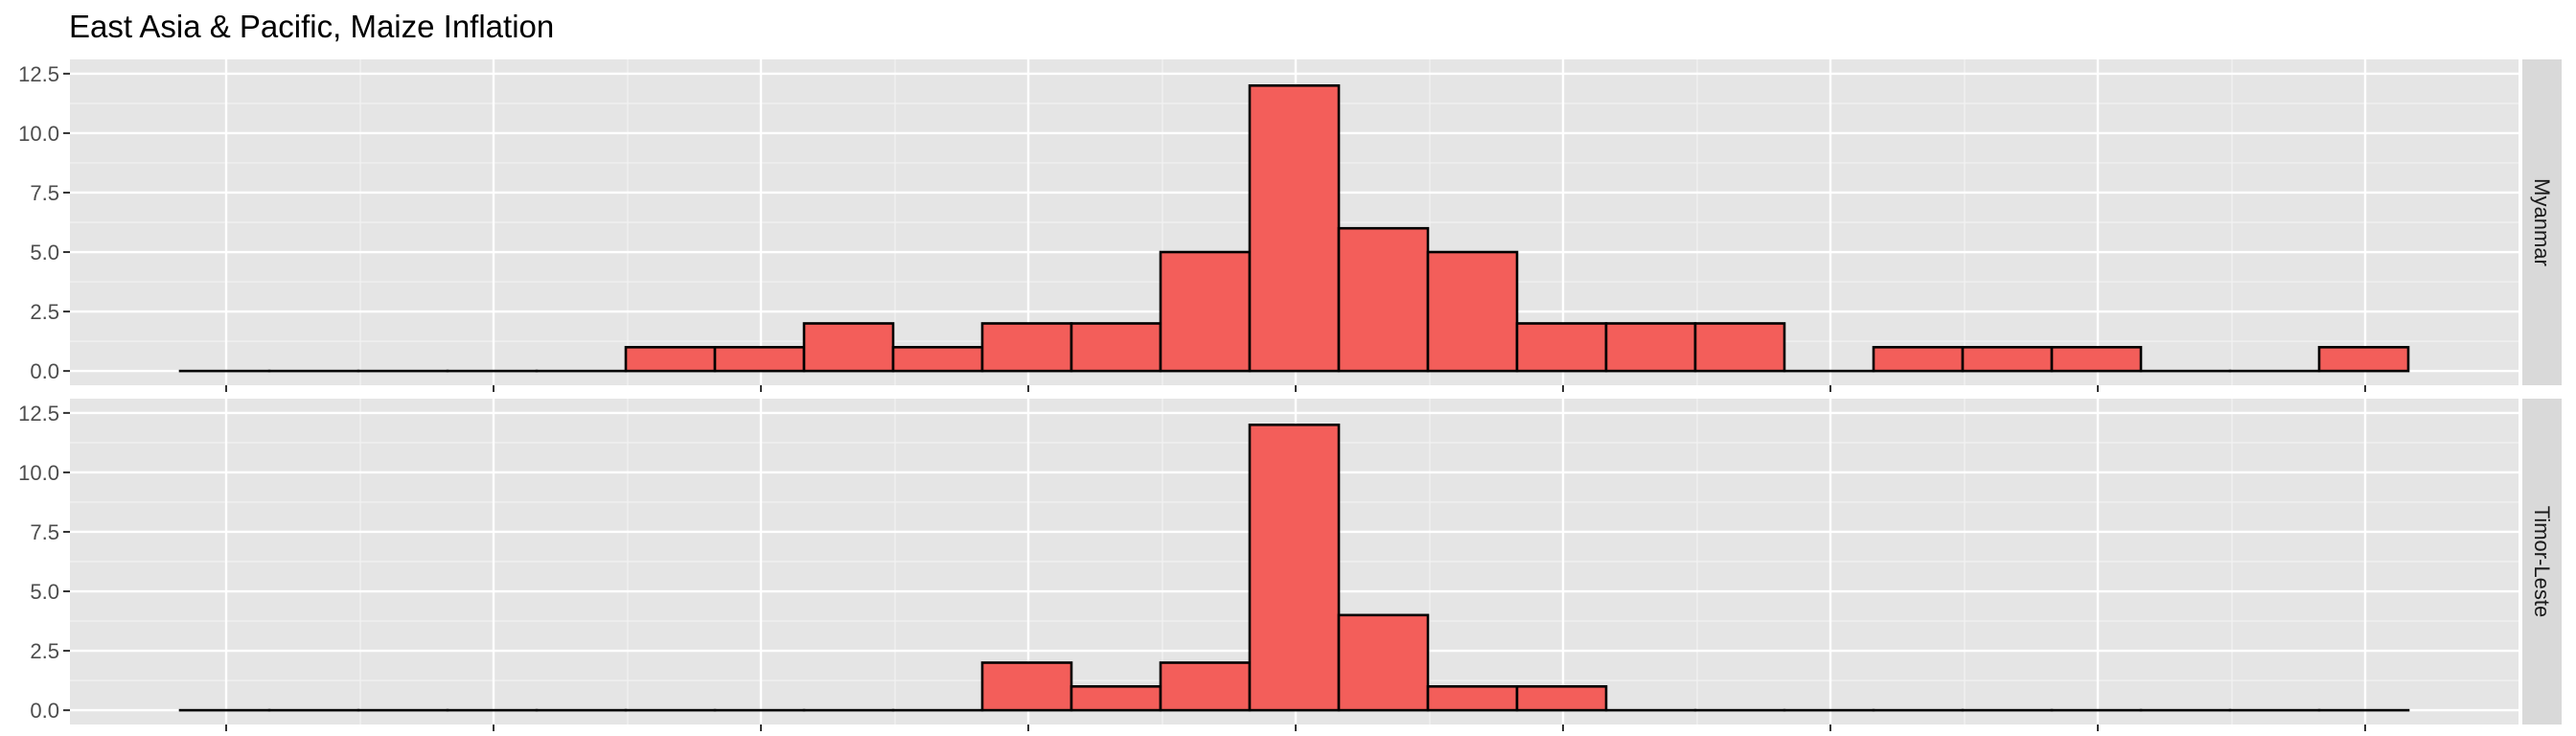  I want to click on facet-strip-label: Myanmar, so click(2542, 222).